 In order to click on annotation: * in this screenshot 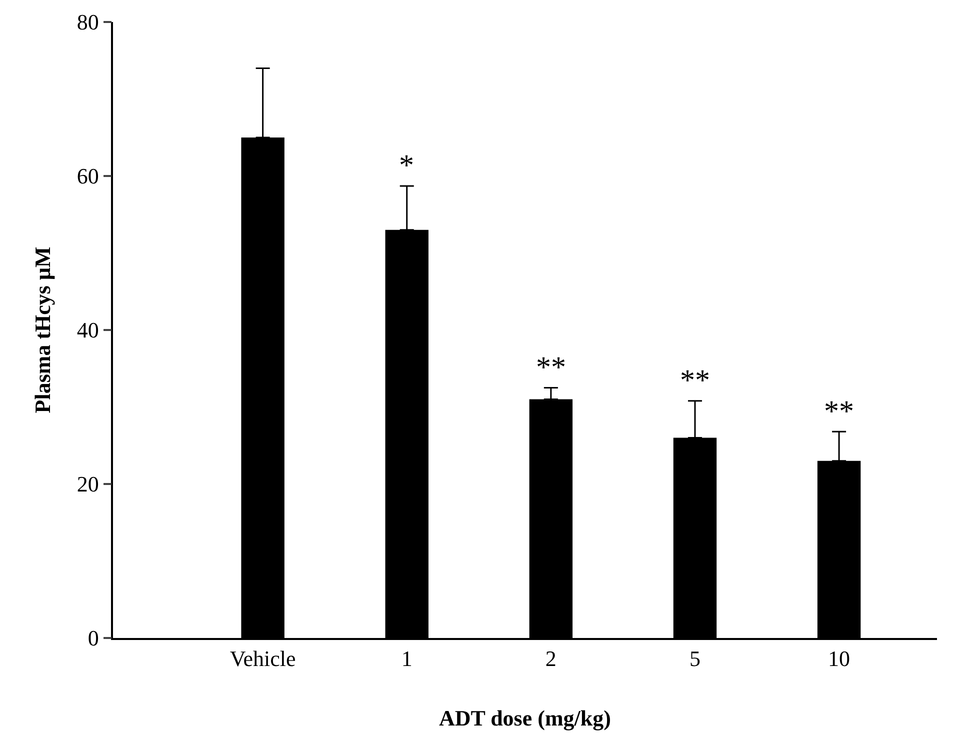, I will do `click(406, 165)`.